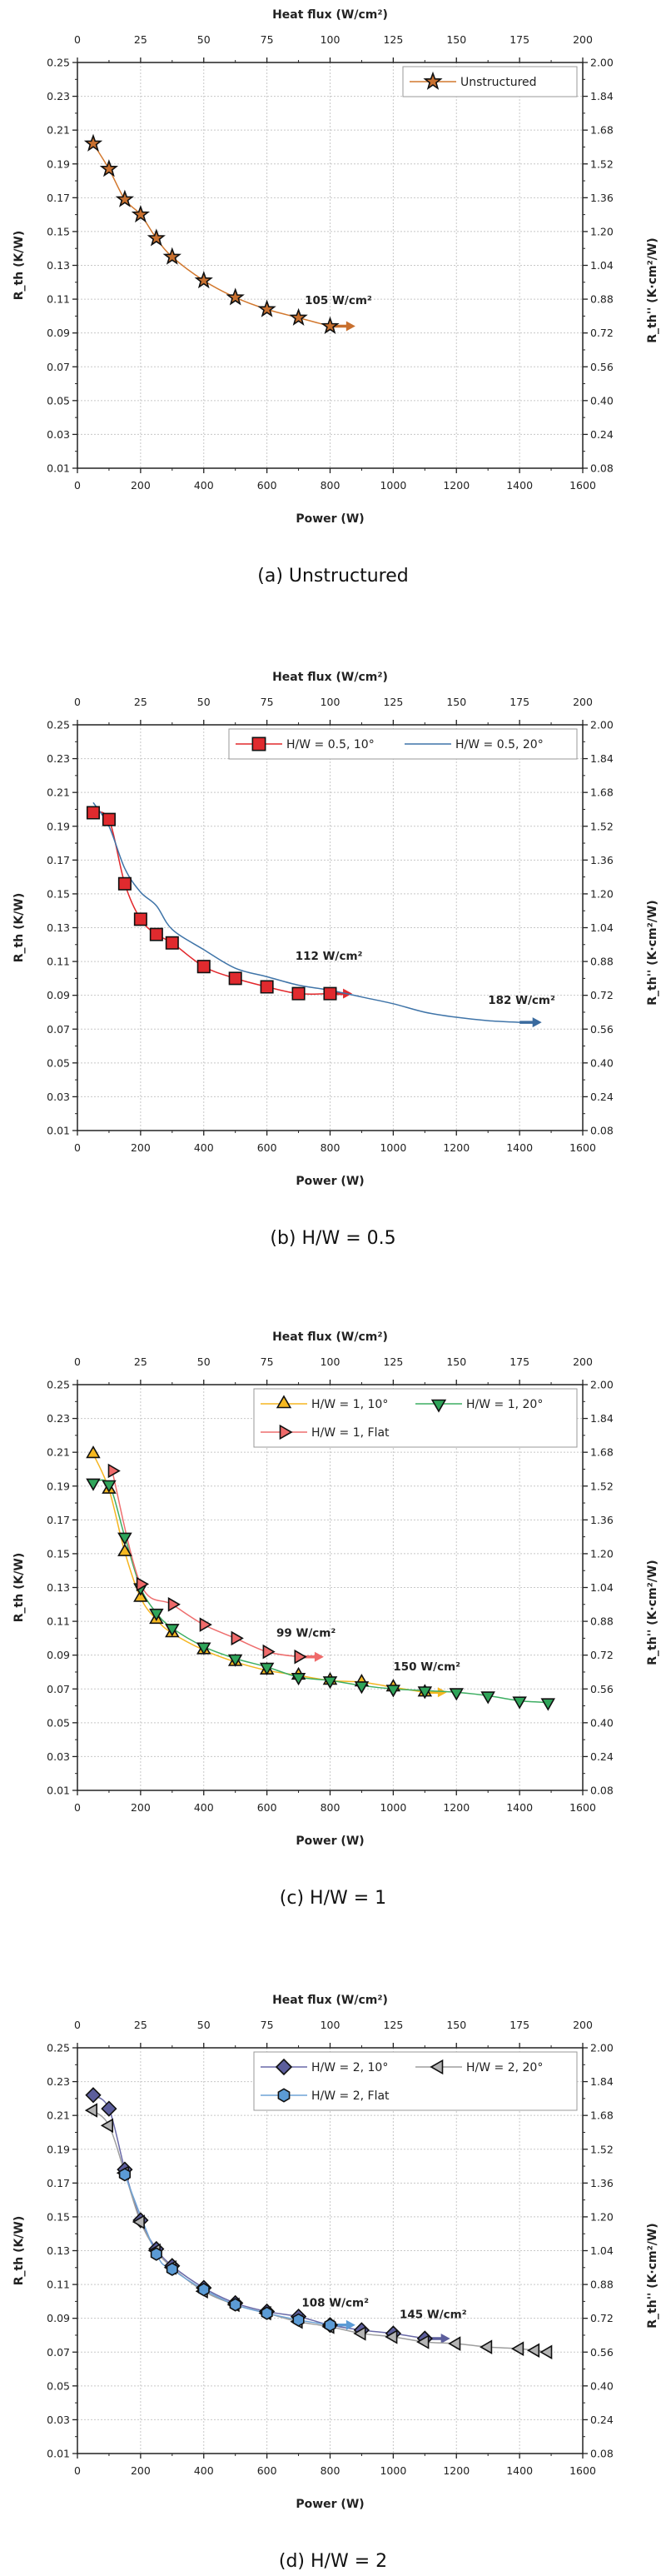 The image size is (666, 2576). What do you see at coordinates (652, 1612) in the screenshot?
I see `y2-axis-title: R_th'' (K·cm²/W)` at bounding box center [652, 1612].